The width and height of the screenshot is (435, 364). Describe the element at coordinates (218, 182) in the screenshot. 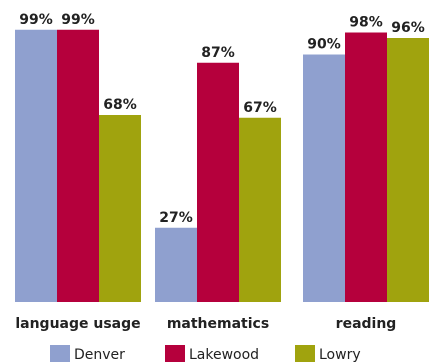

I see `bar-mathematics-lakewood` at that location.